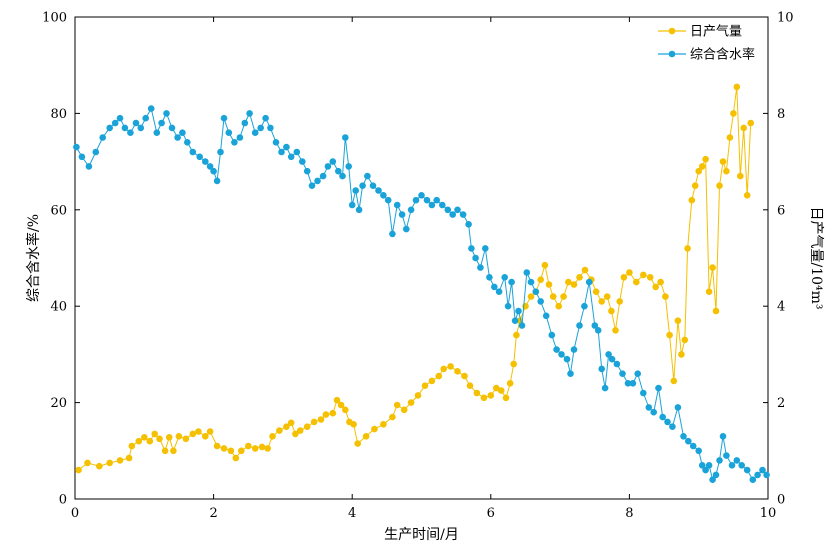  What do you see at coordinates (54, 18) in the screenshot?
I see `y-left-tick-label: 100` at bounding box center [54, 18].